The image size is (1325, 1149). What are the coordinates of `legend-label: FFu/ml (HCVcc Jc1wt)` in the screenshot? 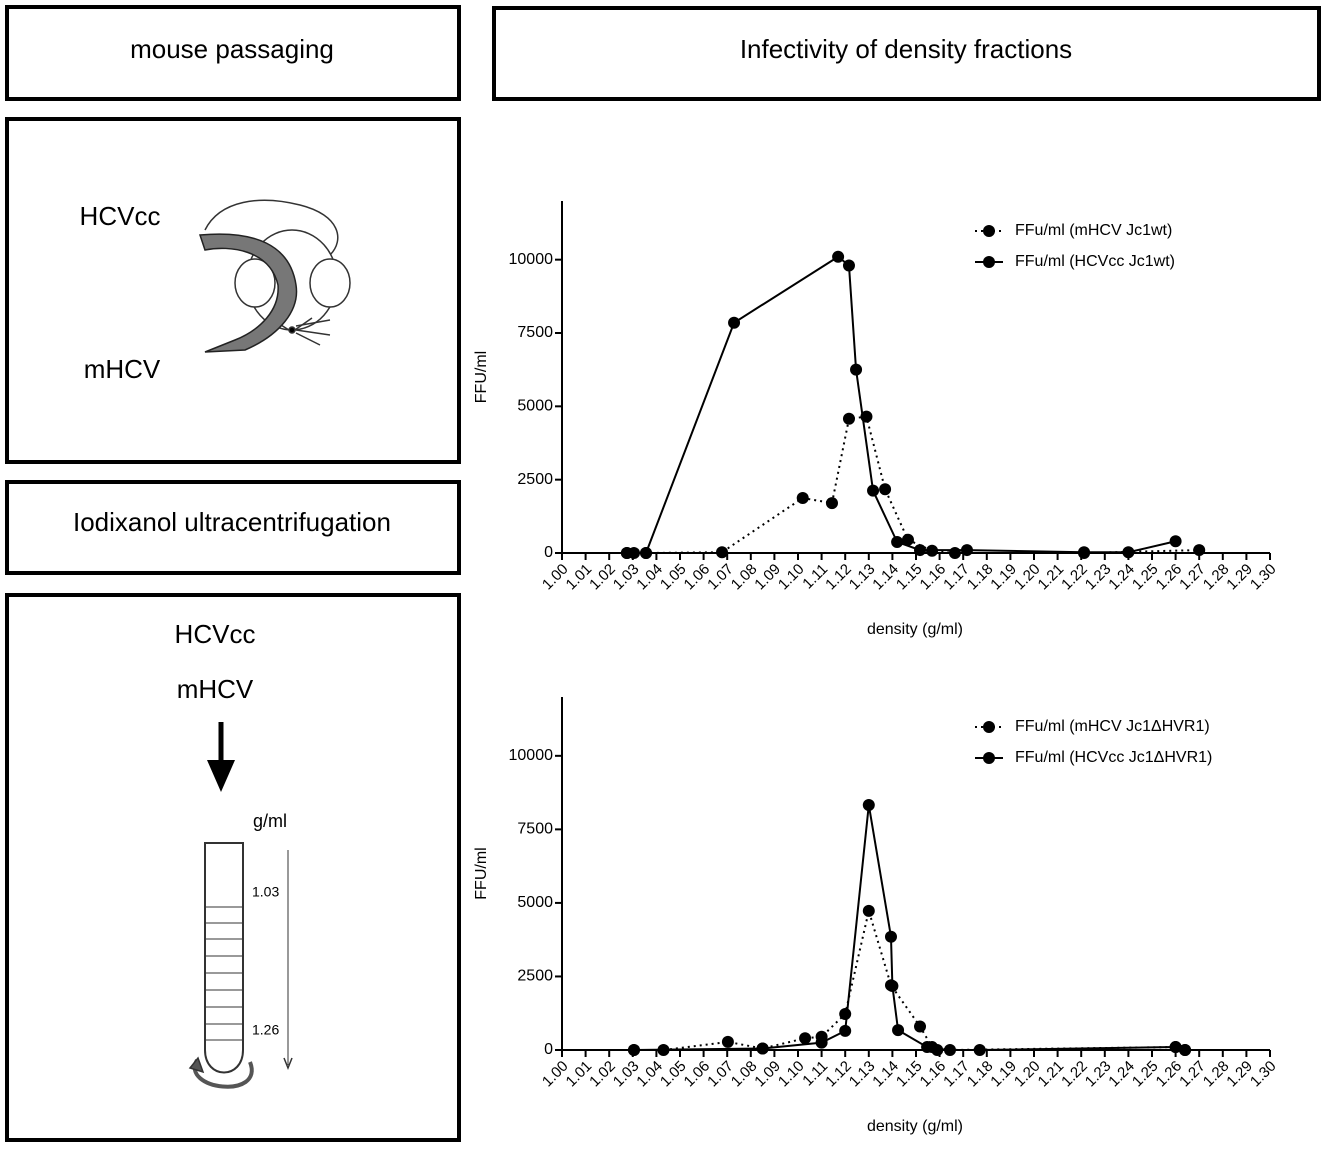 It's located at (1095, 261).